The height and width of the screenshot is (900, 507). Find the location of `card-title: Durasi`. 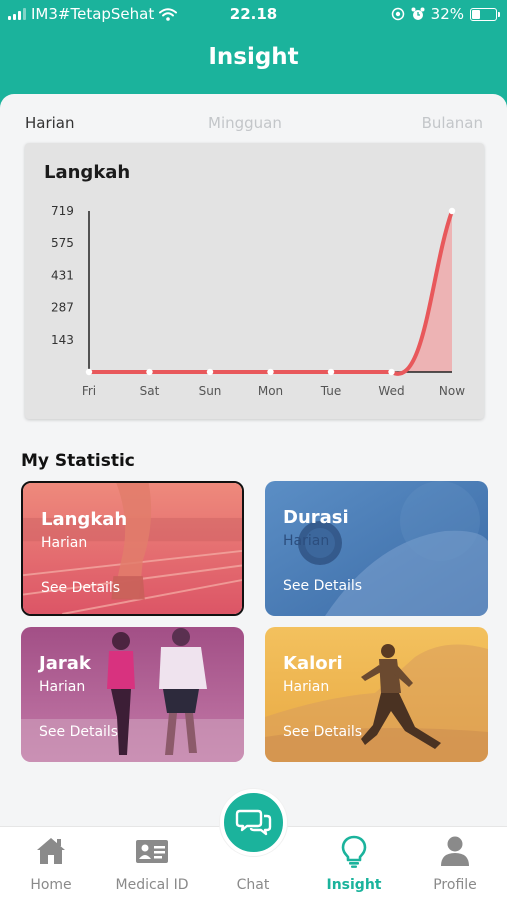

card-title: Durasi is located at coordinates (316, 517).